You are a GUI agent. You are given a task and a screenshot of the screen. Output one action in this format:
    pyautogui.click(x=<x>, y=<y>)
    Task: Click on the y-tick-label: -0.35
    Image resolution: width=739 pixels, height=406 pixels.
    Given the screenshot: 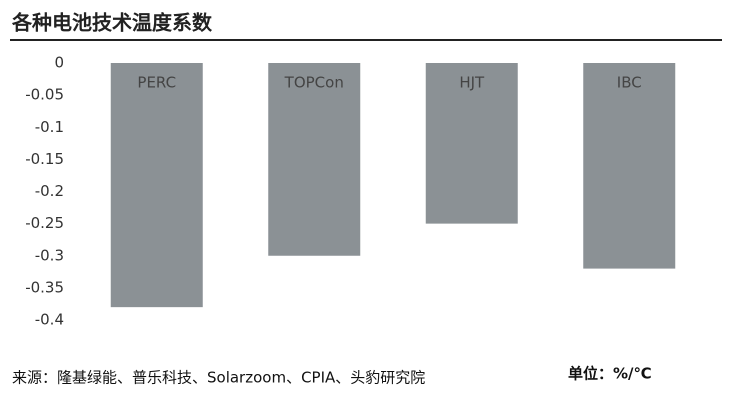 What is the action you would take?
    pyautogui.click(x=44, y=287)
    